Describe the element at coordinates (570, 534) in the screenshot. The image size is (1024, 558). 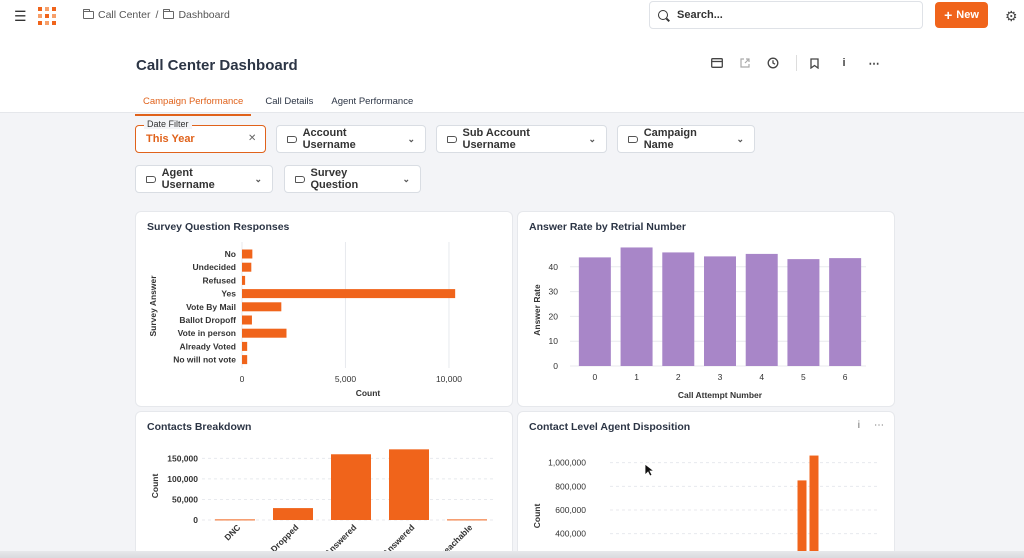
I see `y-tick-label: 400,000` at that location.